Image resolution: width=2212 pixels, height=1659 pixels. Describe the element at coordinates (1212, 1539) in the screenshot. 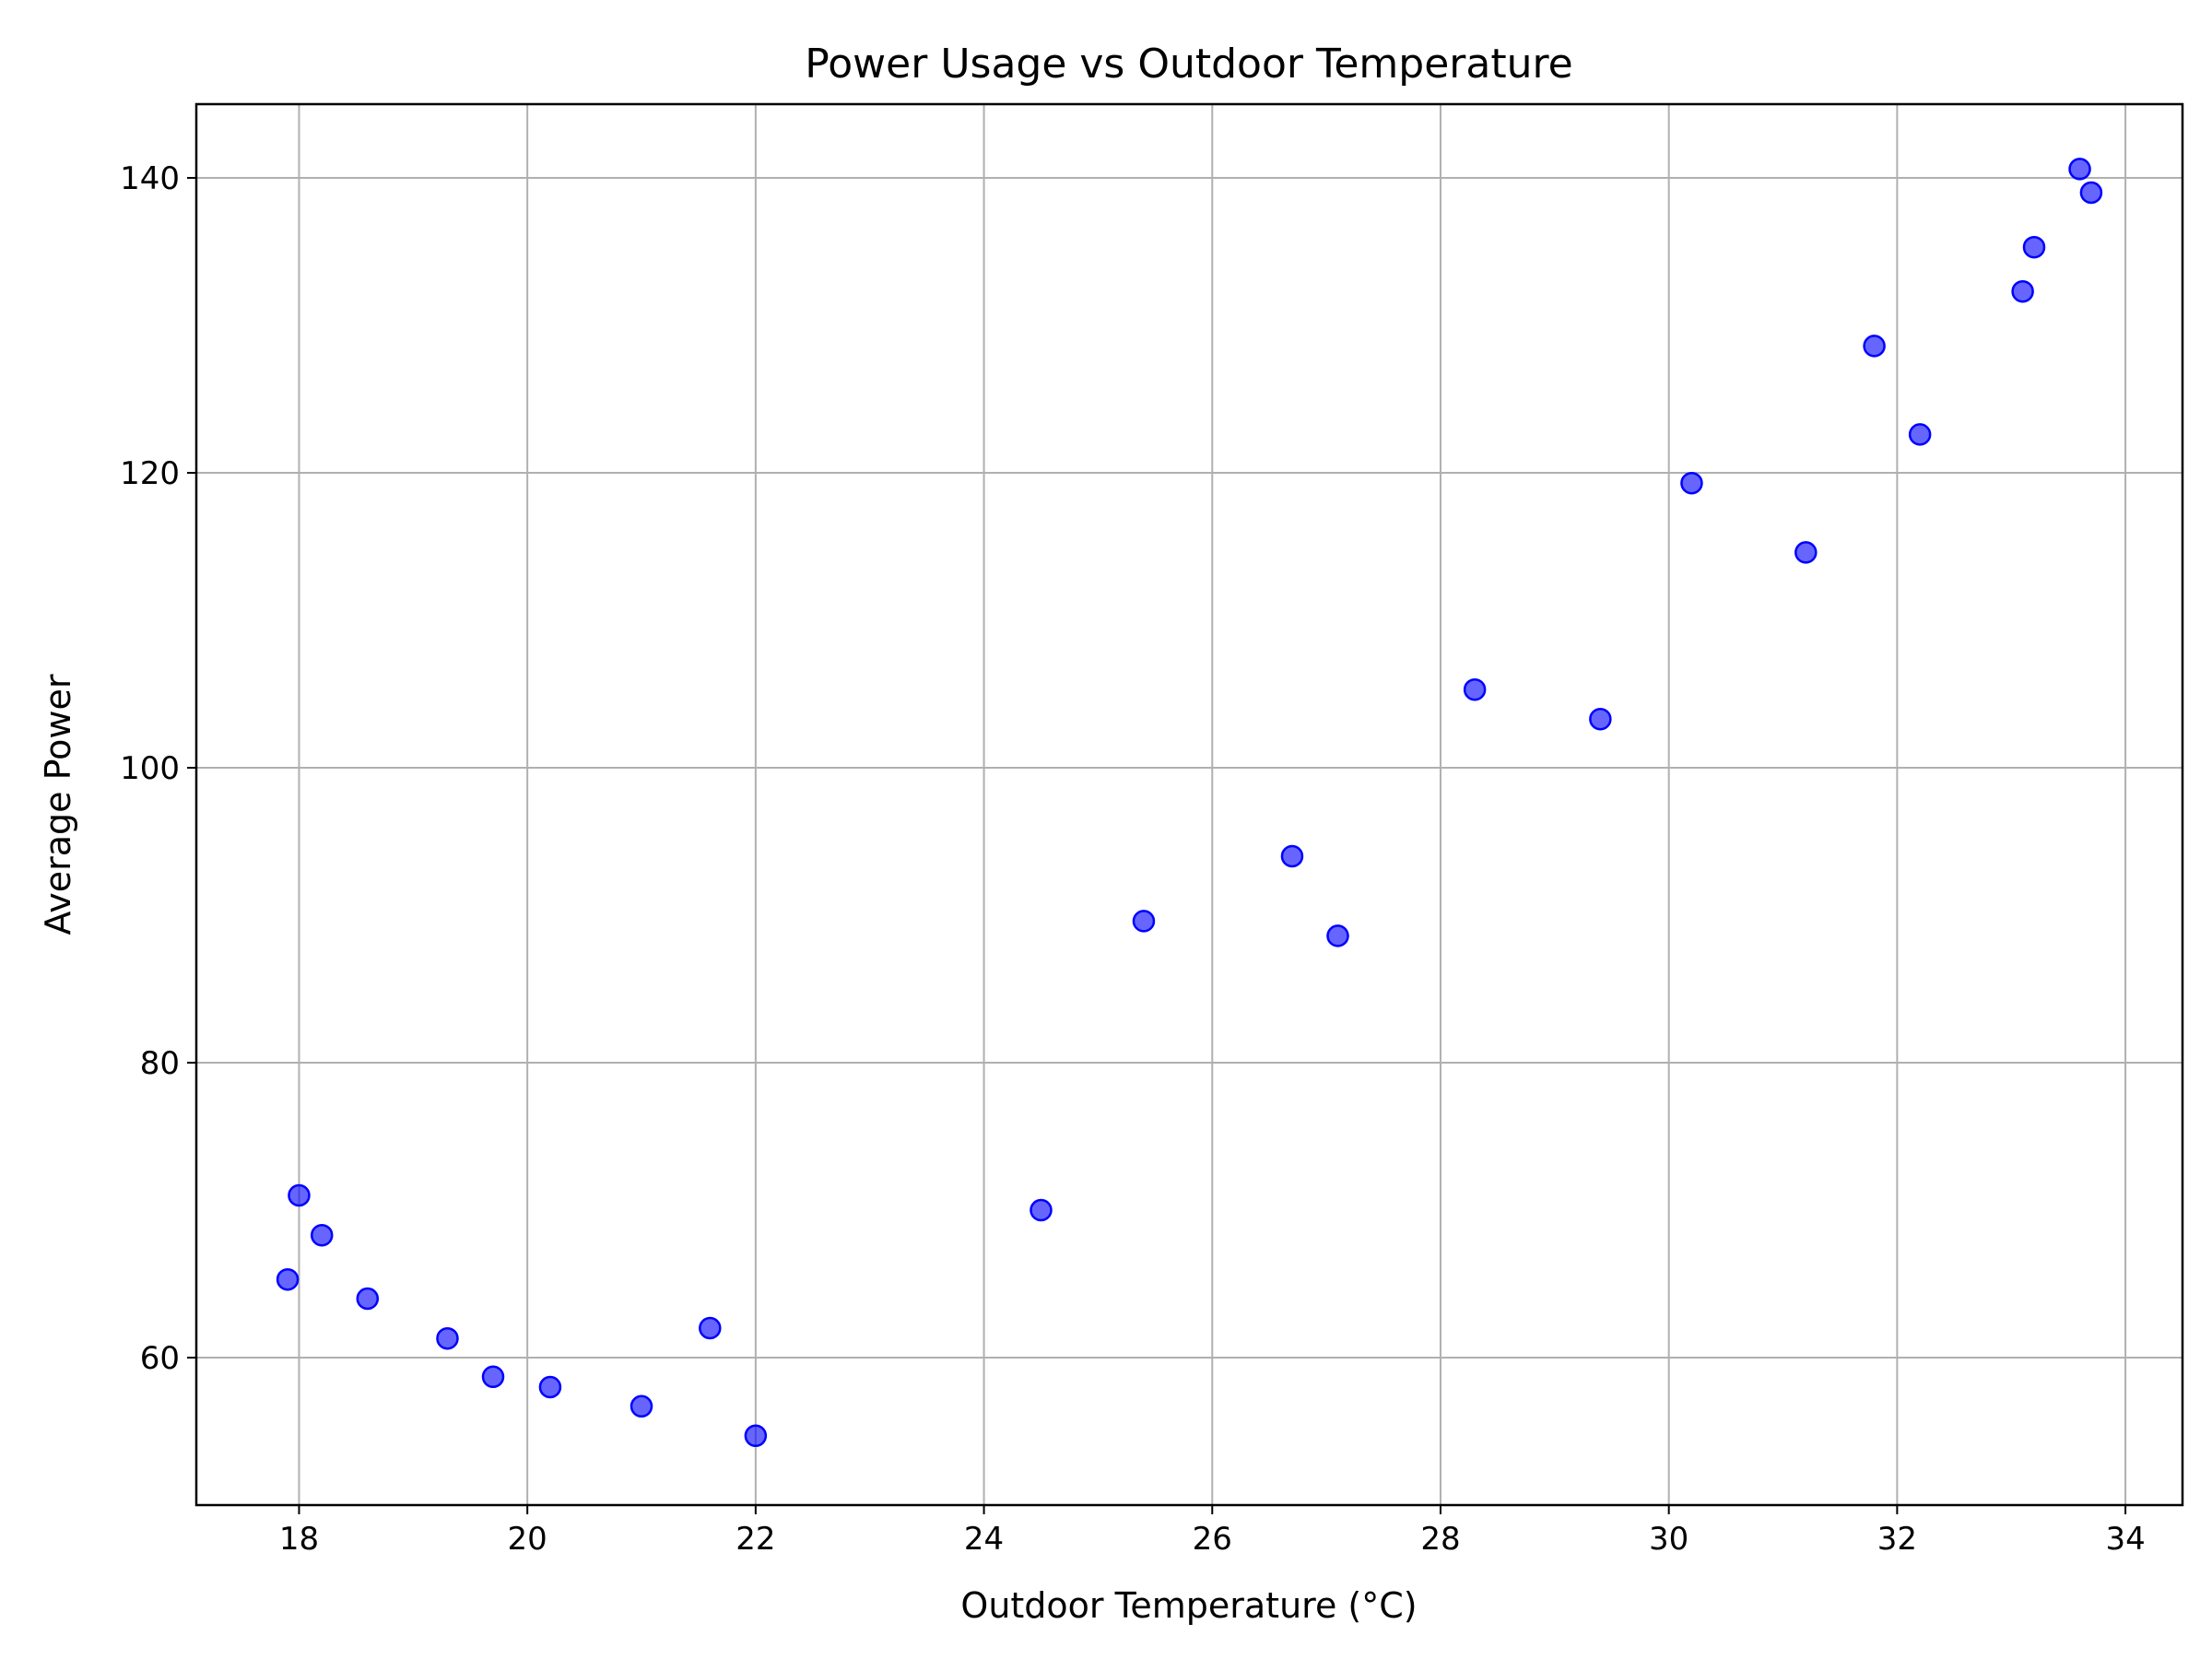

I see `x-tick-label: 26` at that location.